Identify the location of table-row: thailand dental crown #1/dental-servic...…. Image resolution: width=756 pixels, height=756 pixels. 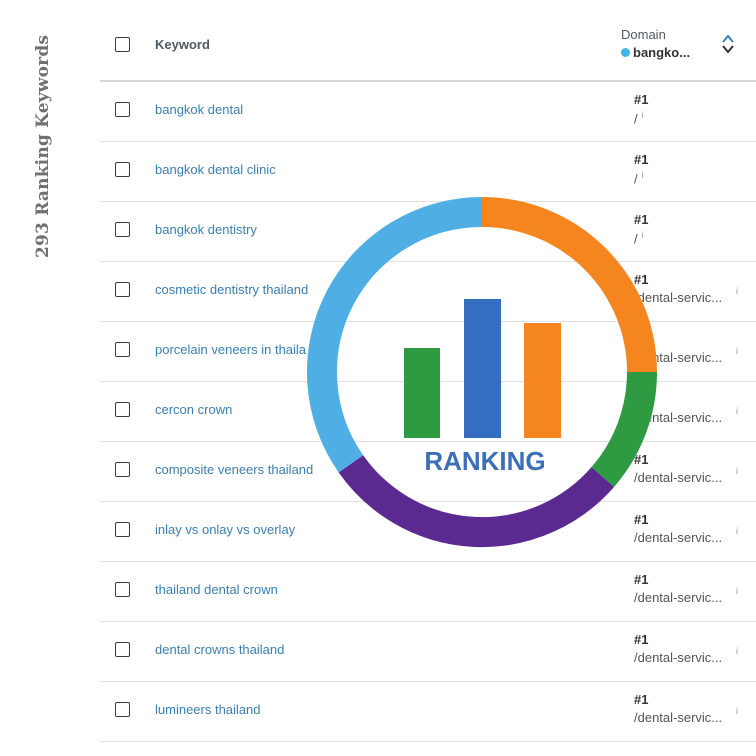
(428, 592).